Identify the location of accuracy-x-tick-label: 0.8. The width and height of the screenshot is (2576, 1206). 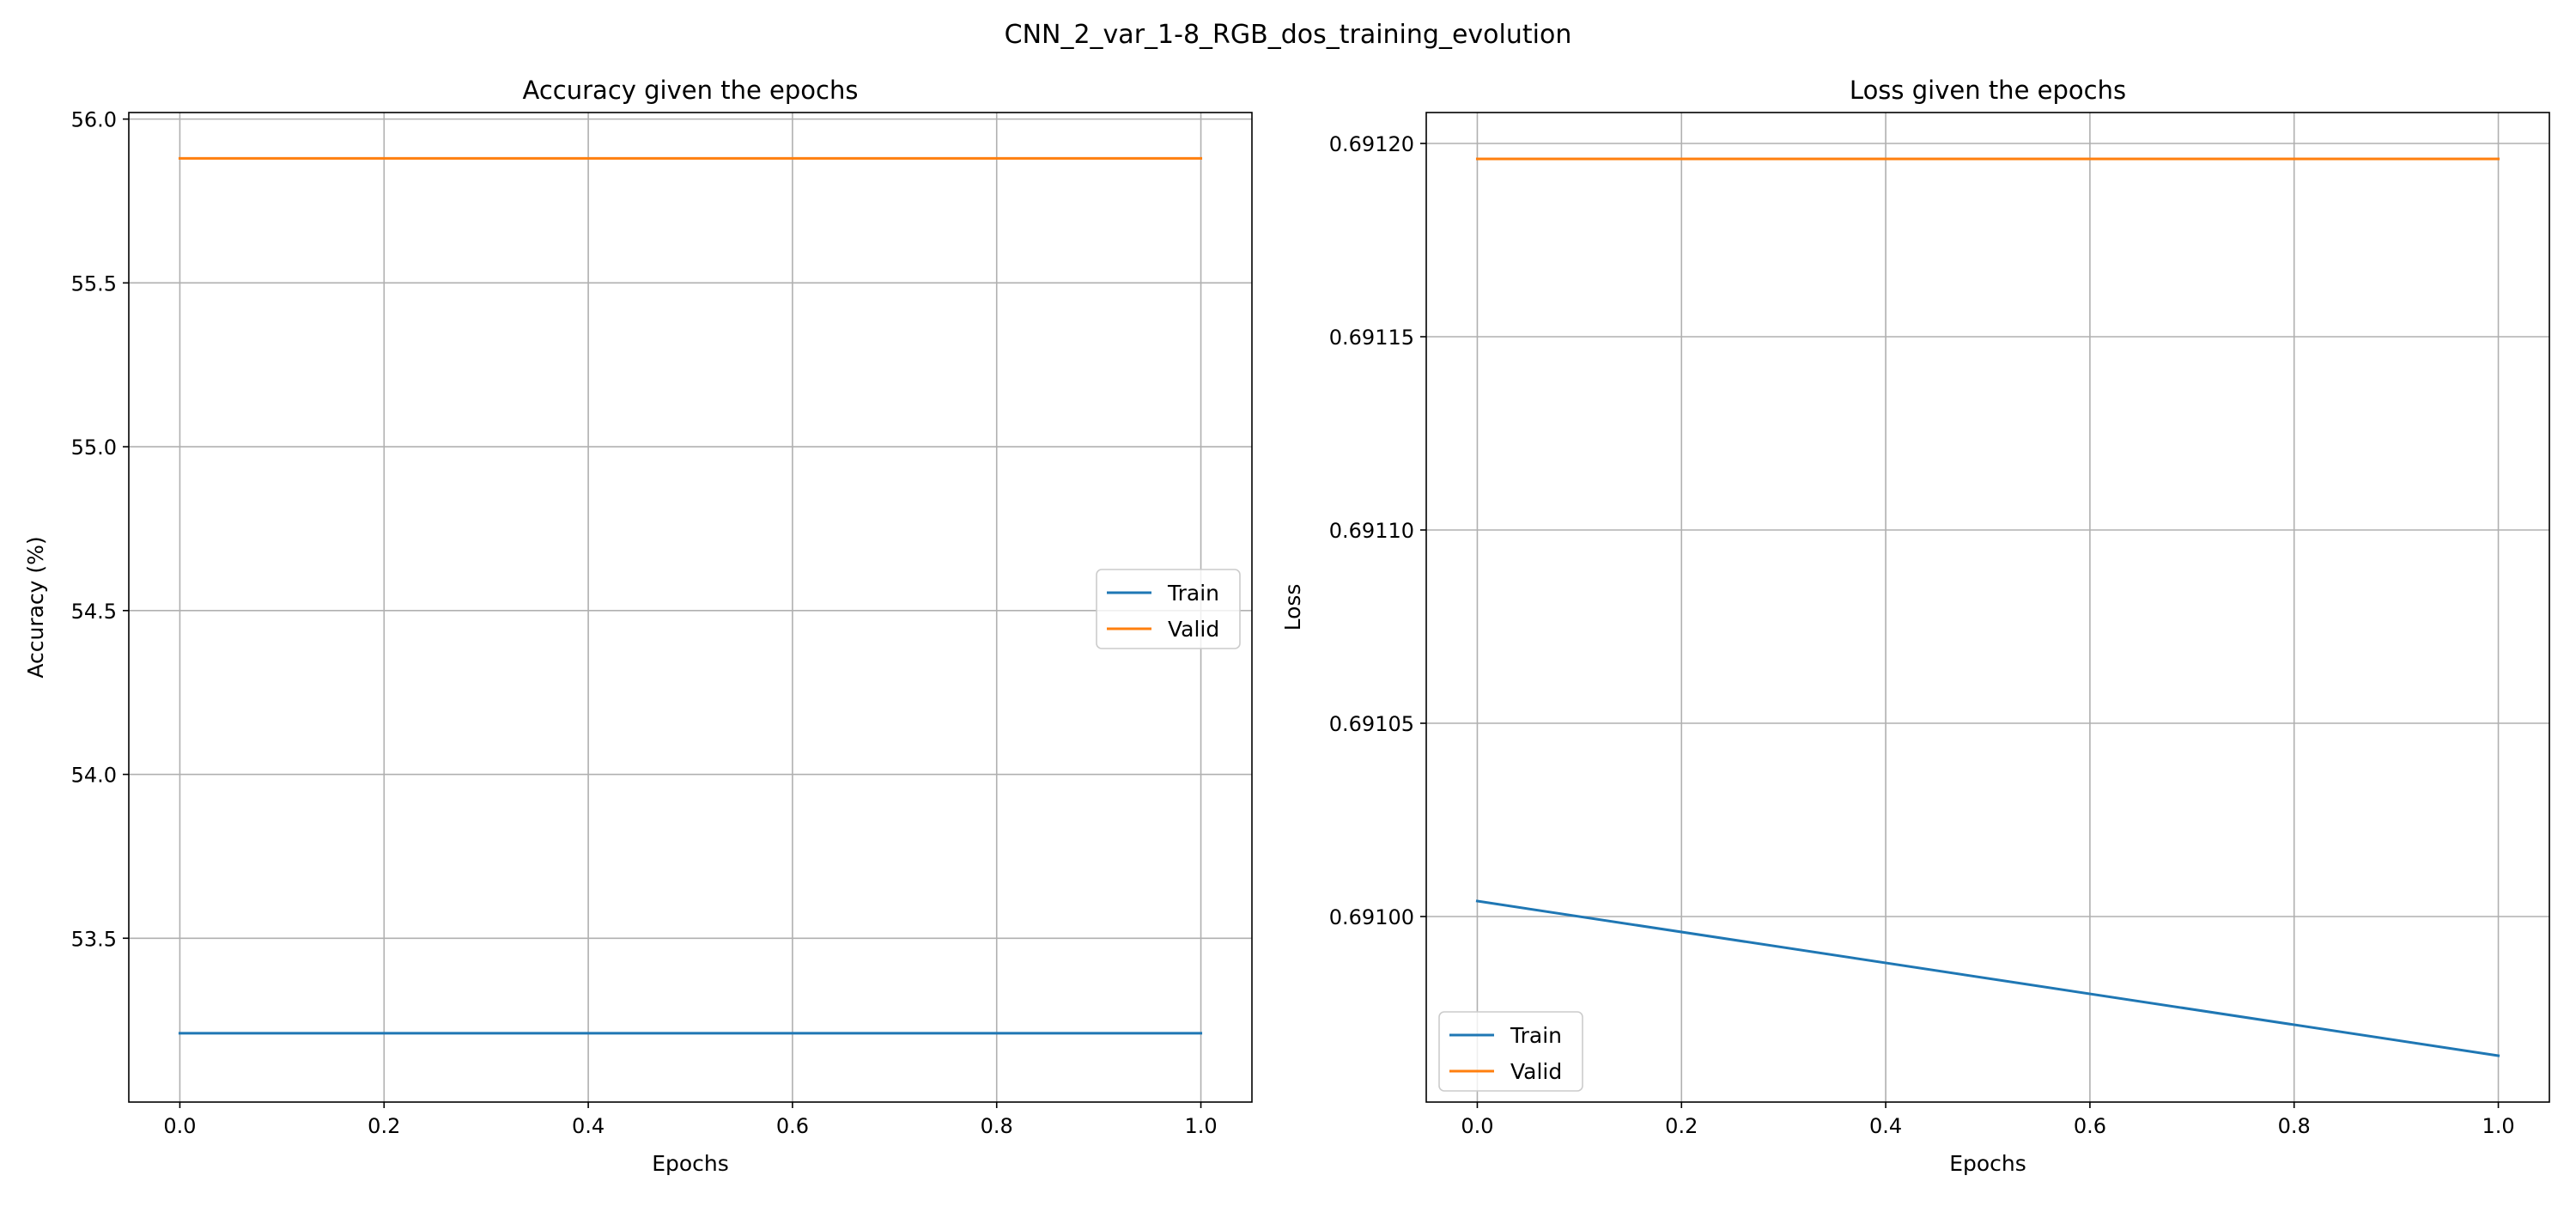
(997, 1126).